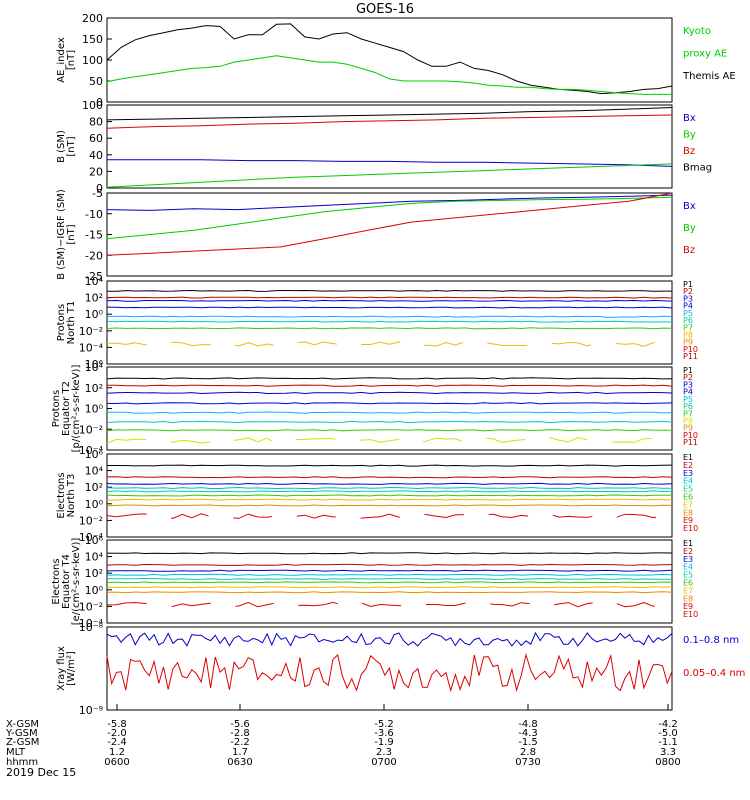  I want to click on legend-item: P1, so click(688, 284).